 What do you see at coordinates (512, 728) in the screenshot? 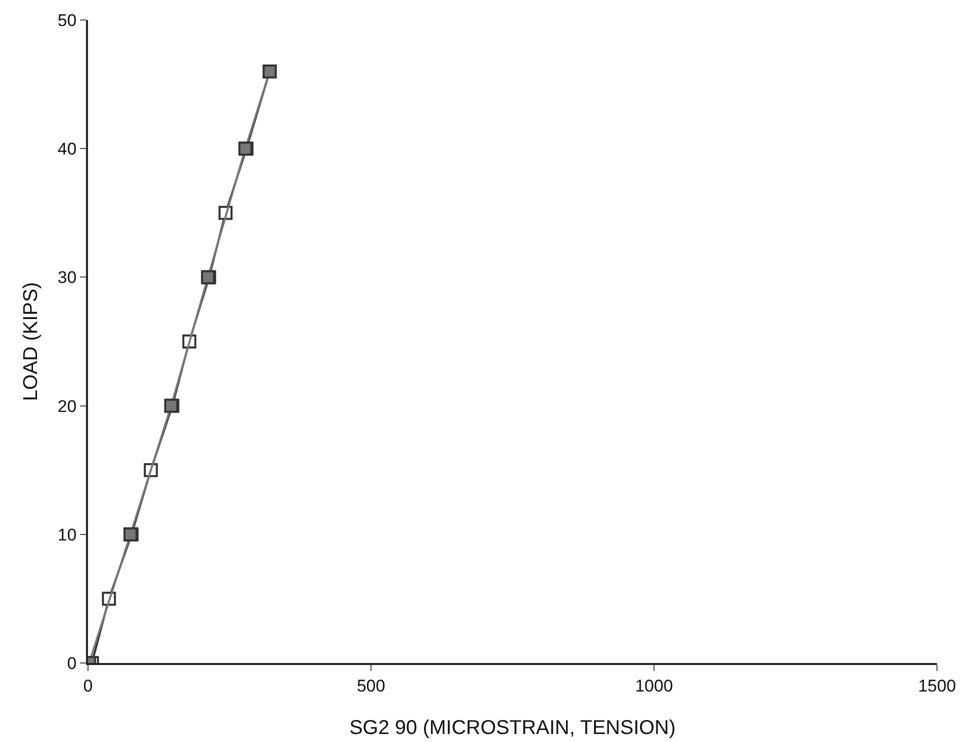
I see `x-axis-title: SG2 90 (MICROSTRAIN, TENSION)` at bounding box center [512, 728].